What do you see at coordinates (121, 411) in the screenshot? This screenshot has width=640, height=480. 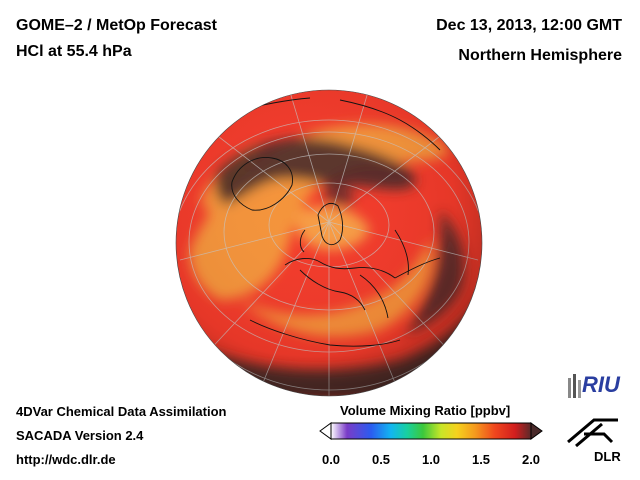 I see `footer-line1: 4DVar Chemical Data Assimilation` at bounding box center [121, 411].